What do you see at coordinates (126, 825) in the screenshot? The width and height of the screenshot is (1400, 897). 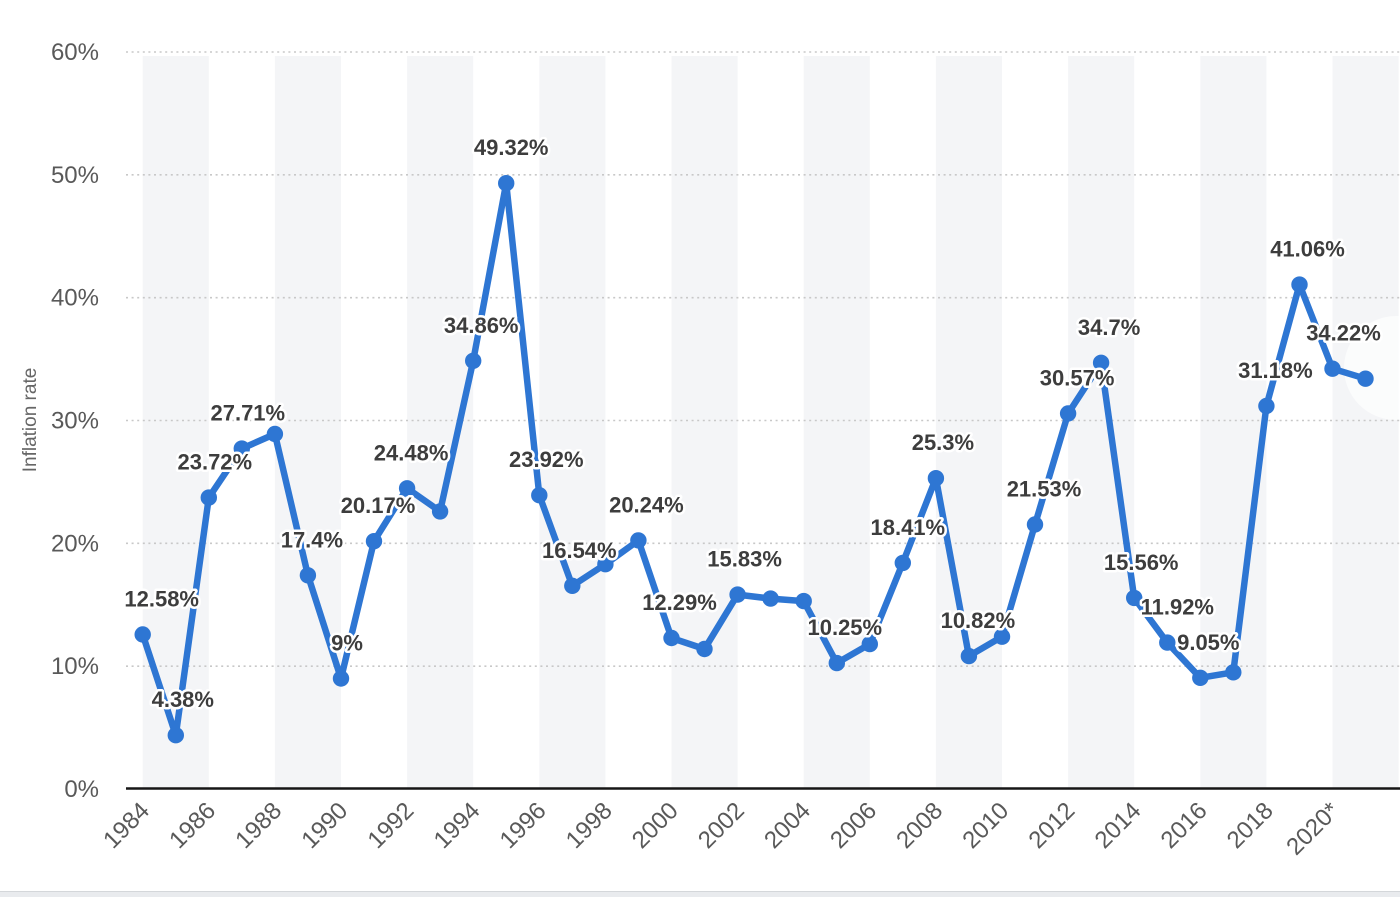 I see `x-tick-label-1984: 1984` at bounding box center [126, 825].